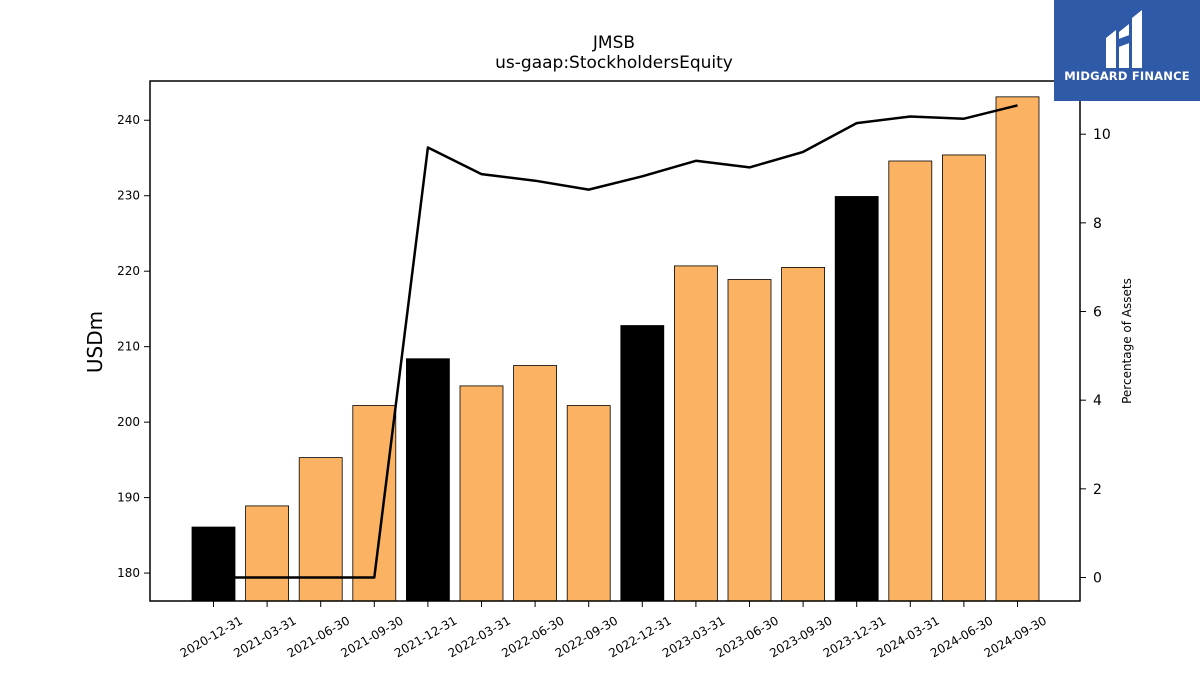  Describe the element at coordinates (1127, 341) in the screenshot. I see `y2-axis-label: Percentage of Assets` at that location.